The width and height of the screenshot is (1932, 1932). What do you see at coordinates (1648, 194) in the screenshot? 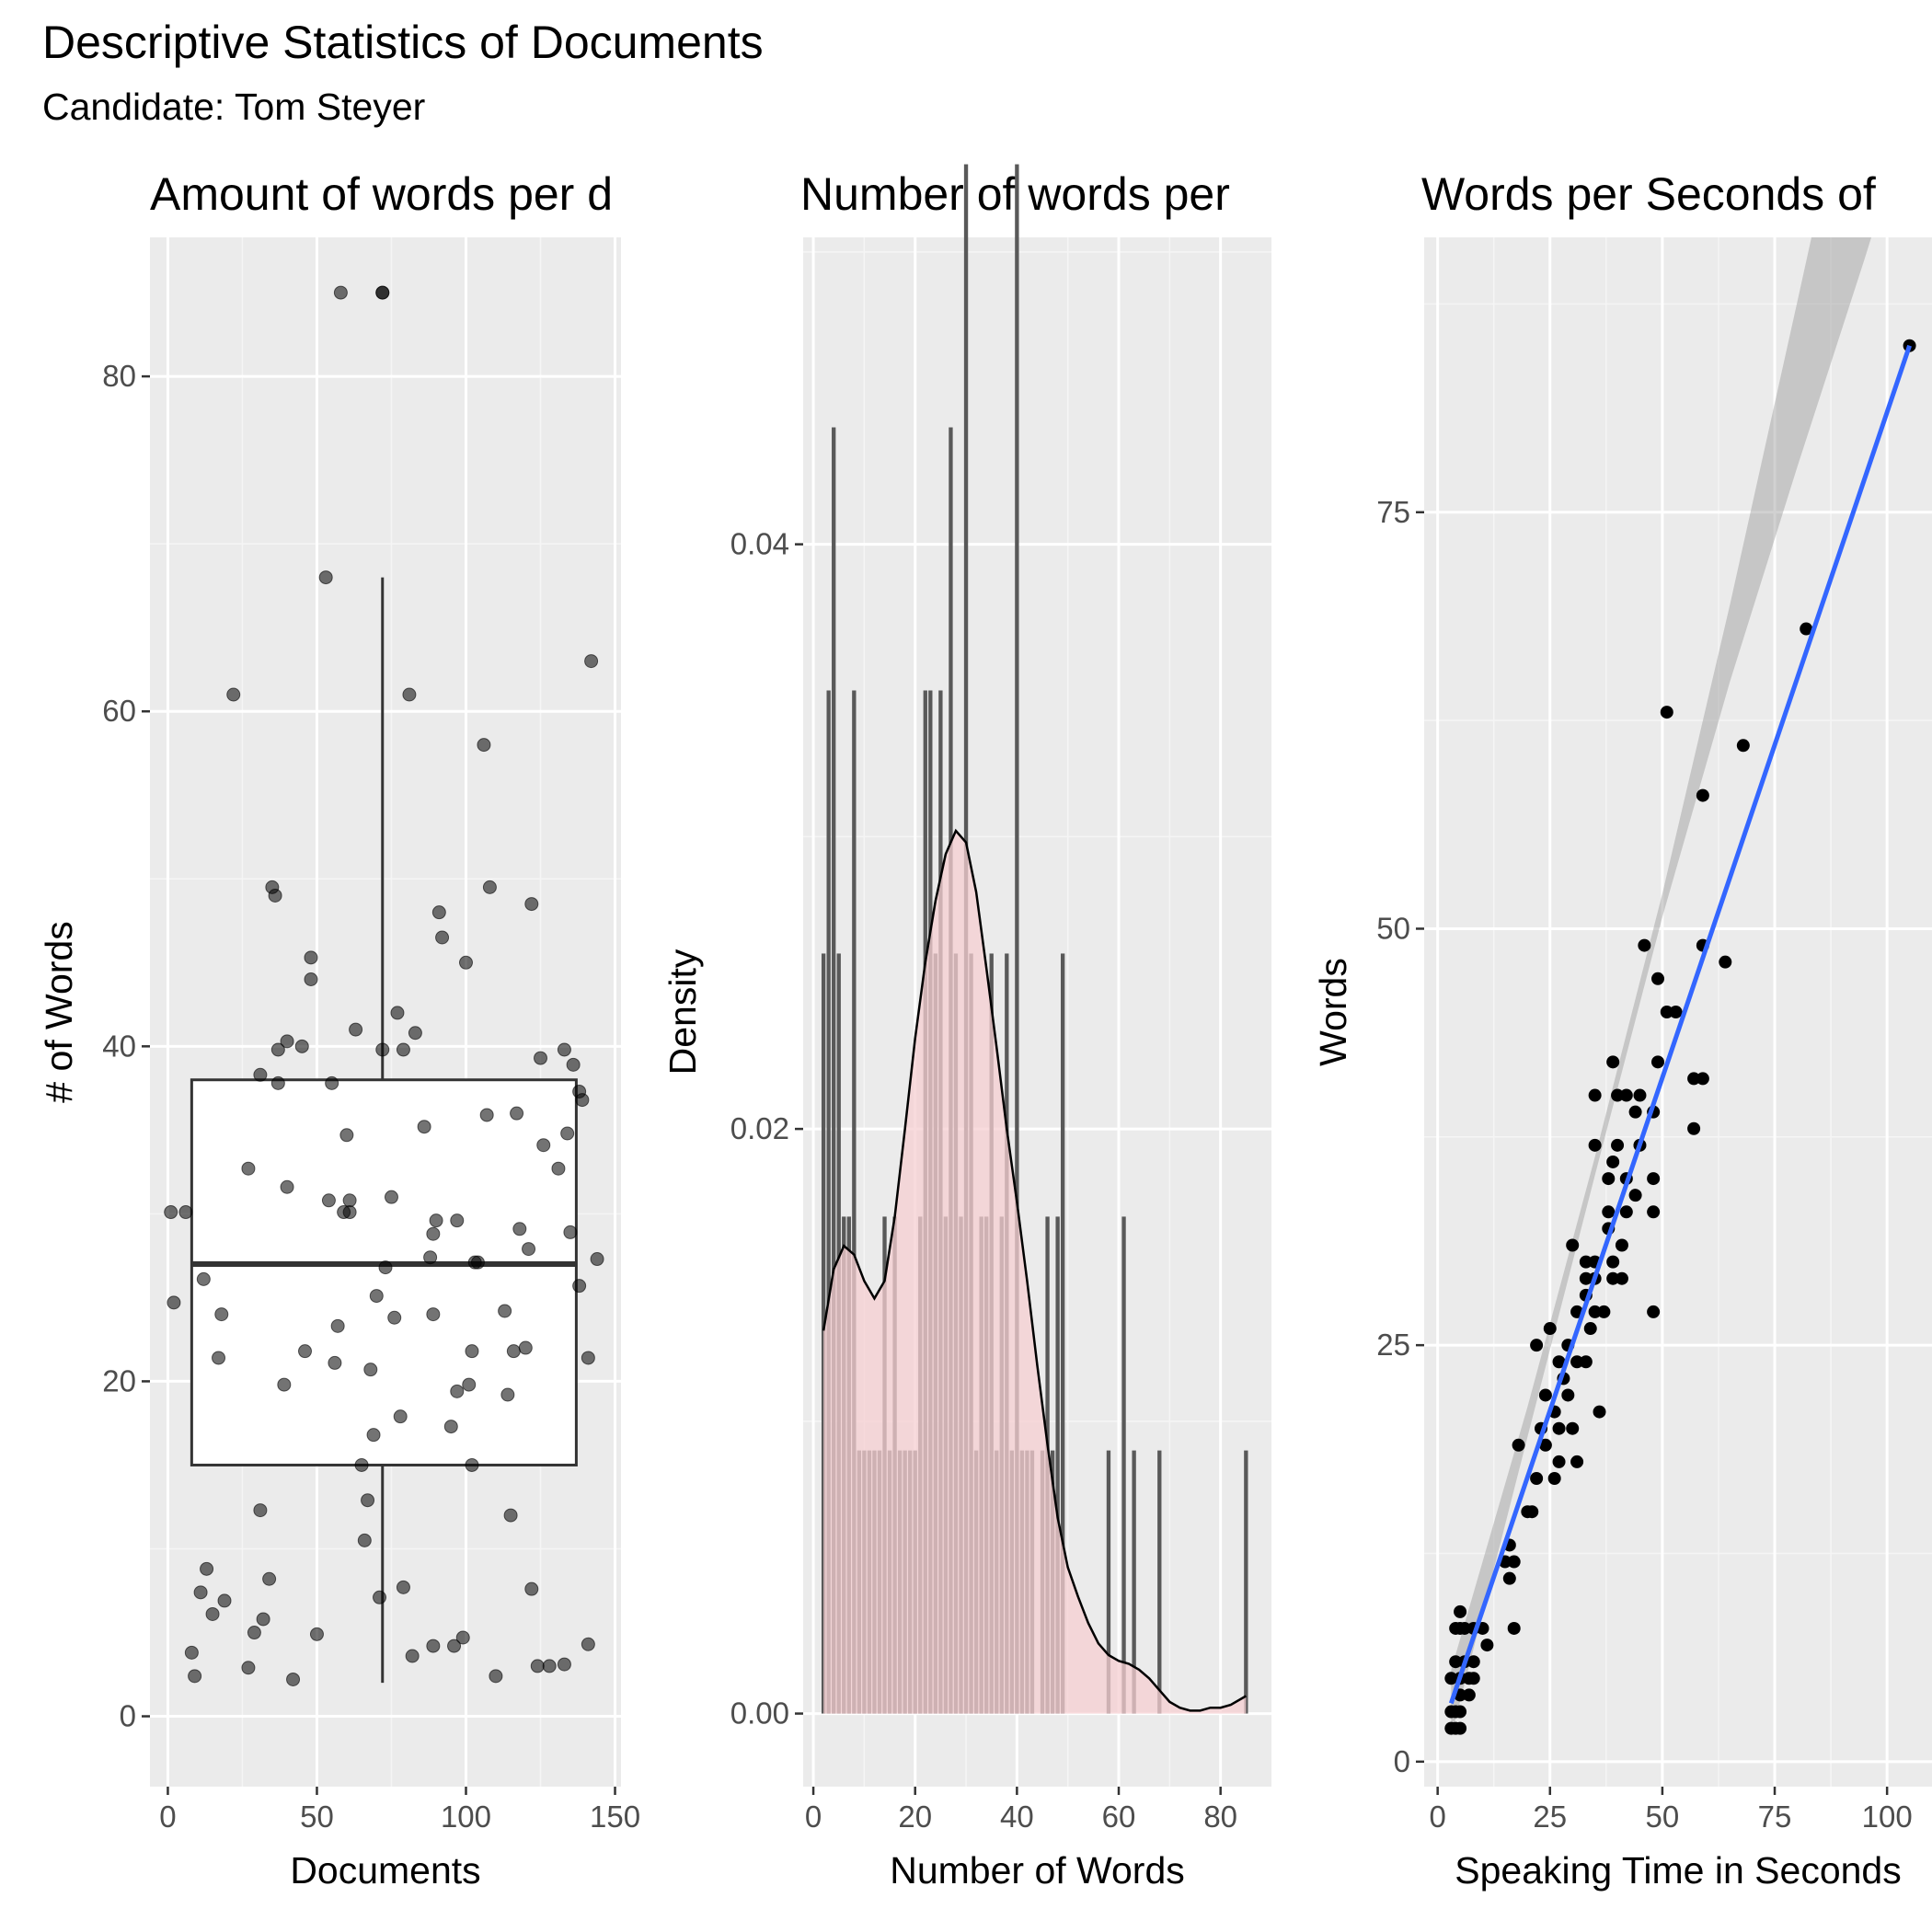
I see `panel-title: Words per Seconds of` at bounding box center [1648, 194].